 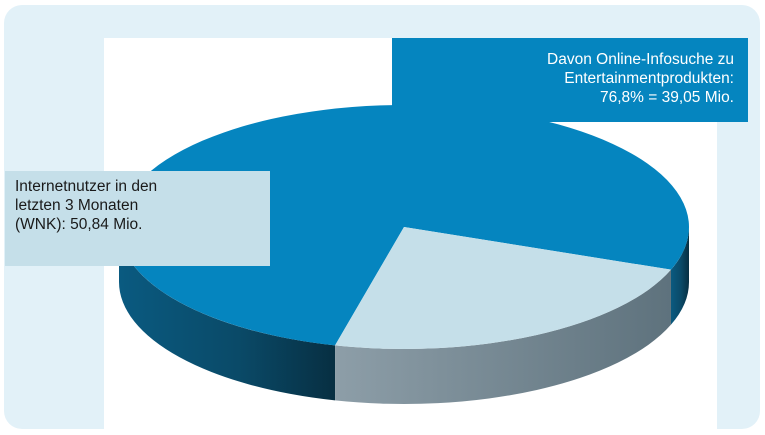 I want to click on slice-label-line: Internetnutzer in den, so click(x=86, y=186).